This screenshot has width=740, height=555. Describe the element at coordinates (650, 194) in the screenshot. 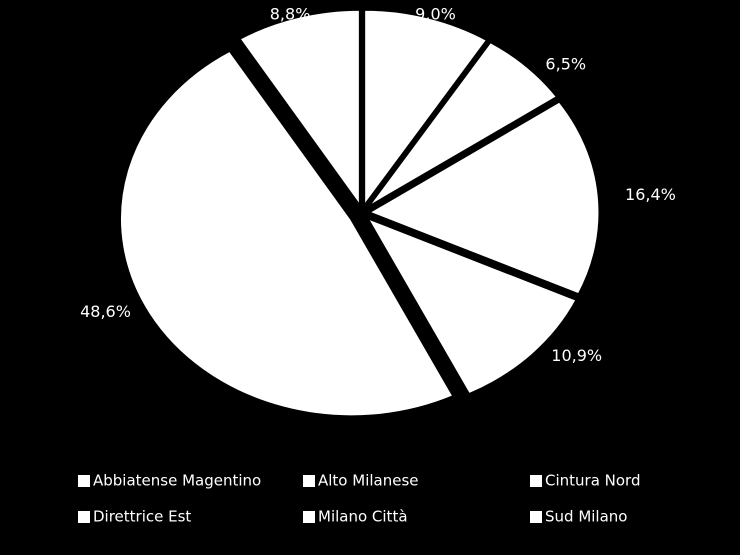

I see `data-label: 16,4%` at that location.